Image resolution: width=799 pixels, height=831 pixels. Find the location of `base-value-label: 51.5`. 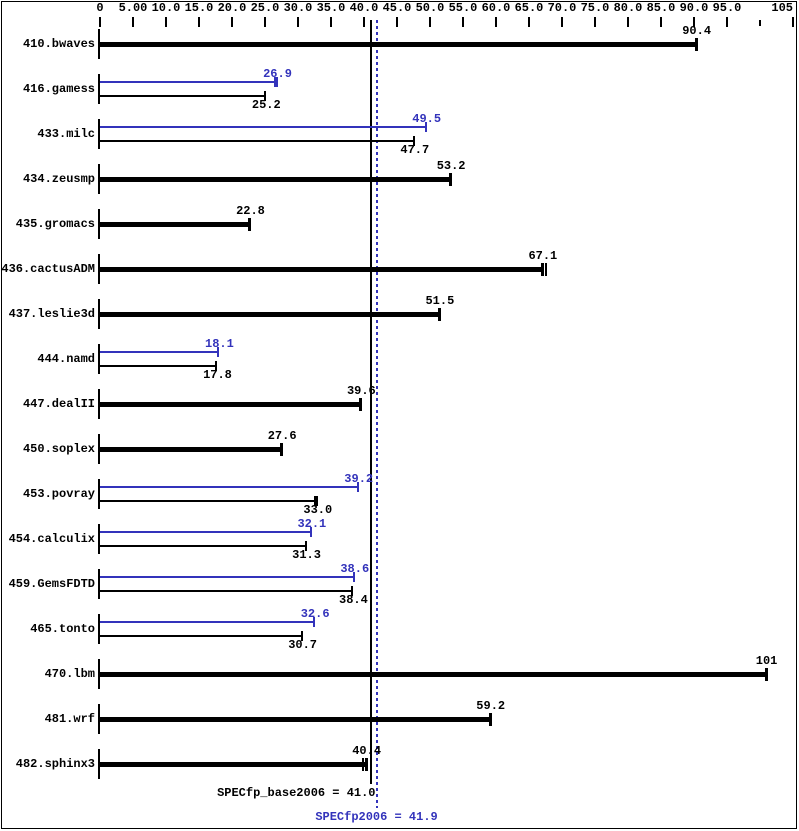

base-value-label: 51.5 is located at coordinates (440, 301).